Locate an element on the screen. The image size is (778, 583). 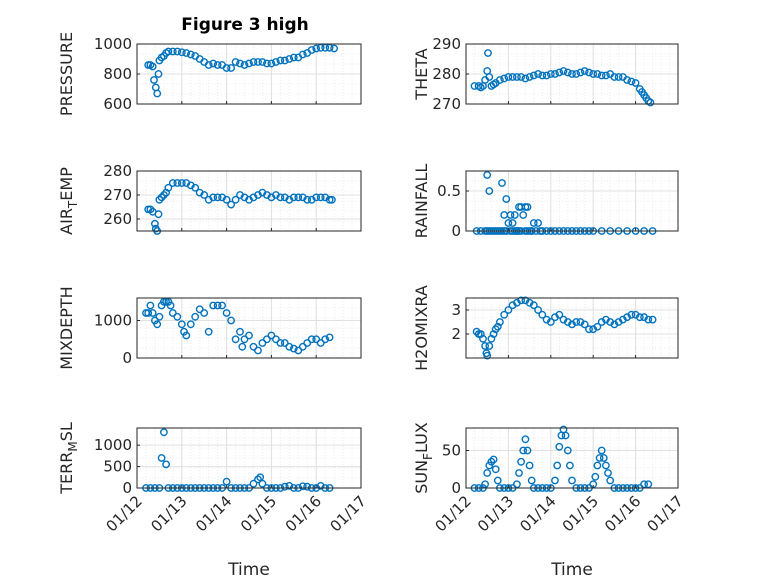
x-tick-label: 01/14 is located at coordinates (213, 513).